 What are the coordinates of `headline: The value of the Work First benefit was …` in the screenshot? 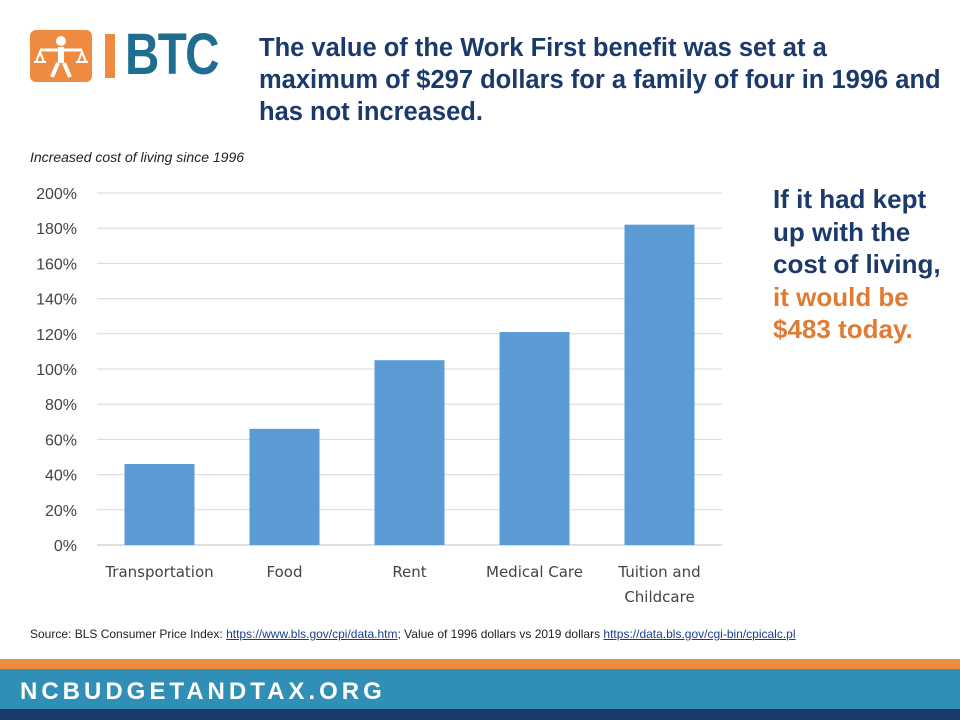 It's located at (600, 80).